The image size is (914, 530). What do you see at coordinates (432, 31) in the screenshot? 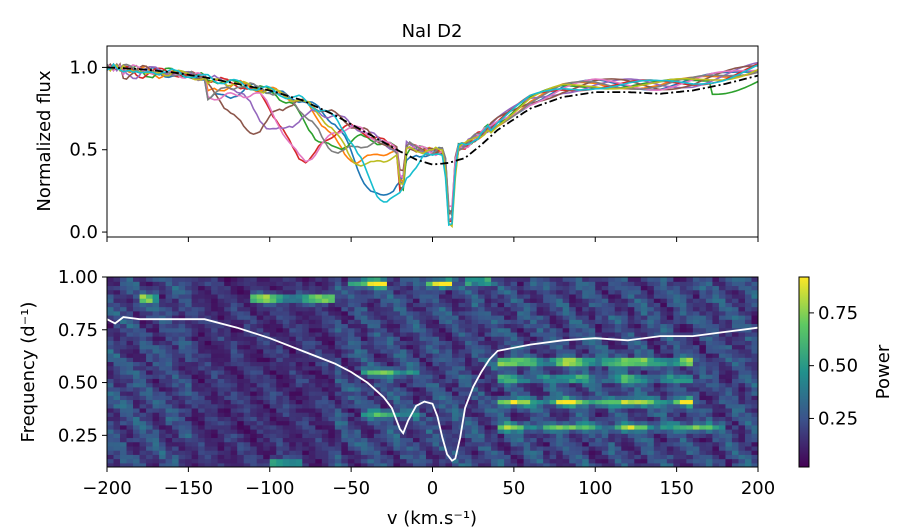
I see `top-title: NaI D2` at bounding box center [432, 31].